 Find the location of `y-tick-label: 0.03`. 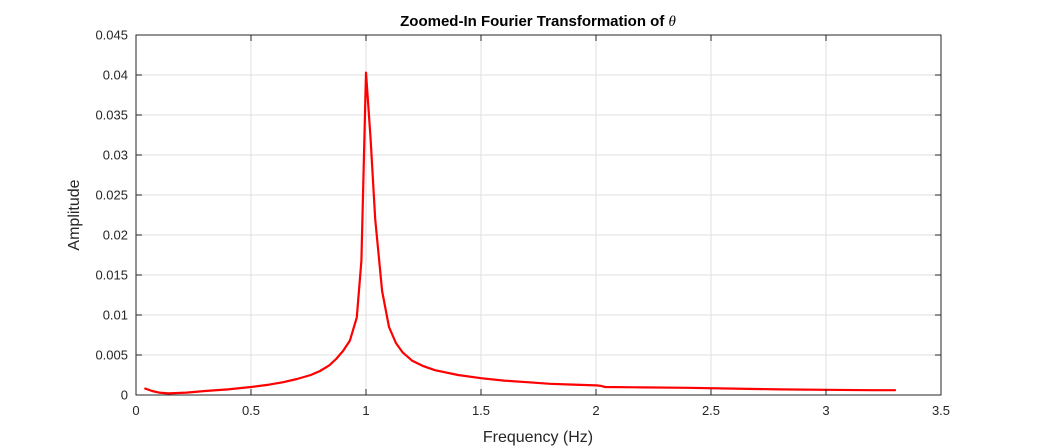

y-tick-label: 0.03 is located at coordinates (115, 155).